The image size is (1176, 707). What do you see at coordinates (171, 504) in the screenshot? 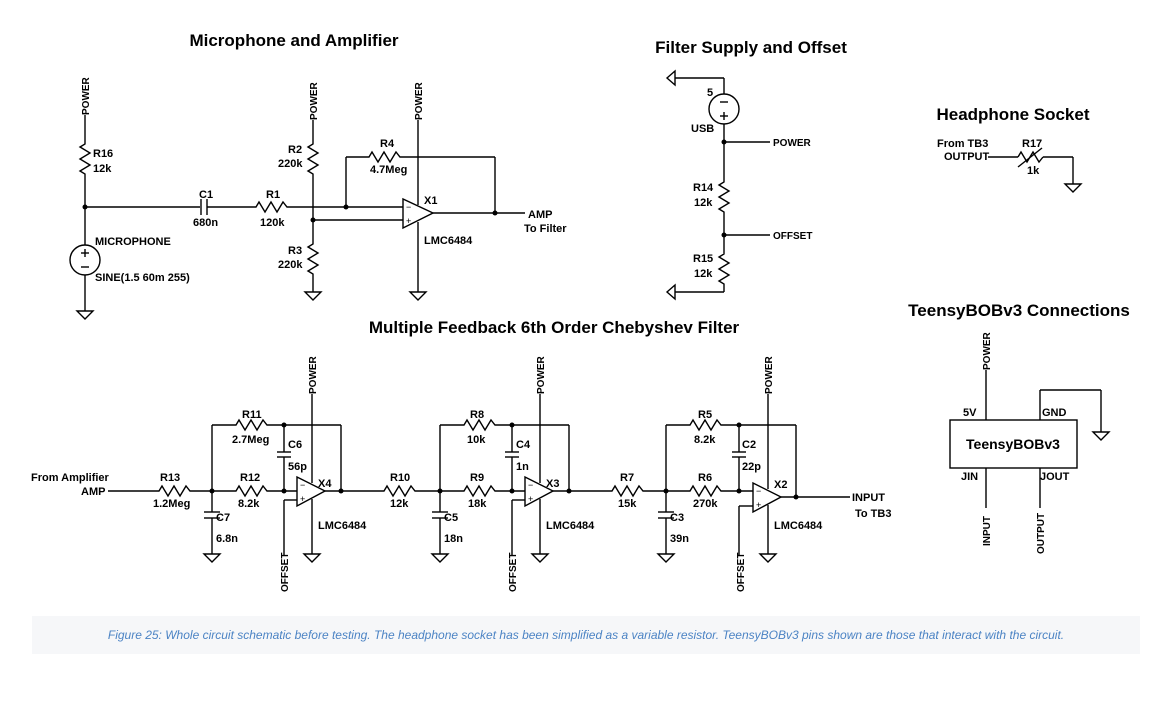
I see `svg-text: 1.2Meg` at bounding box center [171, 504].